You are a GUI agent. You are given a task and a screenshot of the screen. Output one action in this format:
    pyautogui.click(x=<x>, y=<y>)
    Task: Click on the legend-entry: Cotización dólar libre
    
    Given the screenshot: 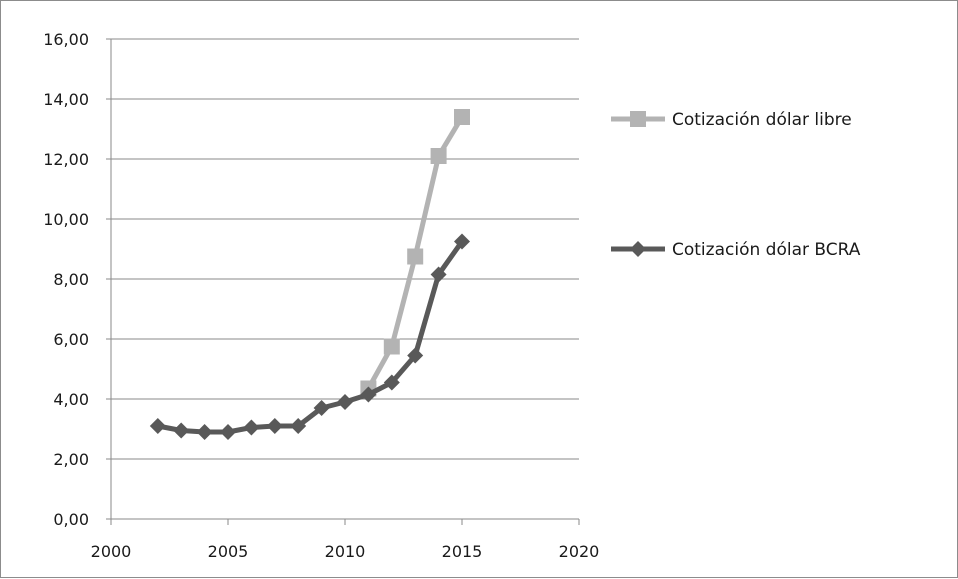 What is the action you would take?
    pyautogui.click(x=731, y=120)
    